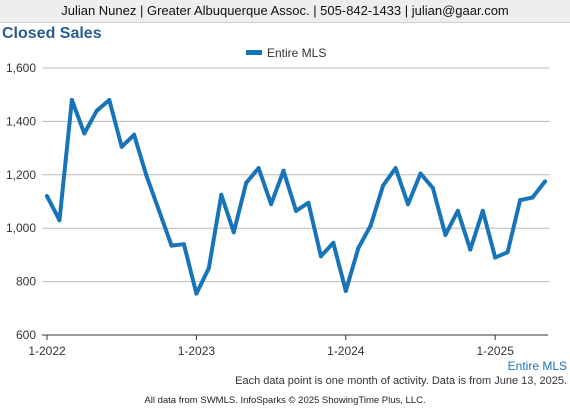 The image size is (570, 410). What do you see at coordinates (21, 228) in the screenshot?
I see `y-tick-label: 1,000` at bounding box center [21, 228].